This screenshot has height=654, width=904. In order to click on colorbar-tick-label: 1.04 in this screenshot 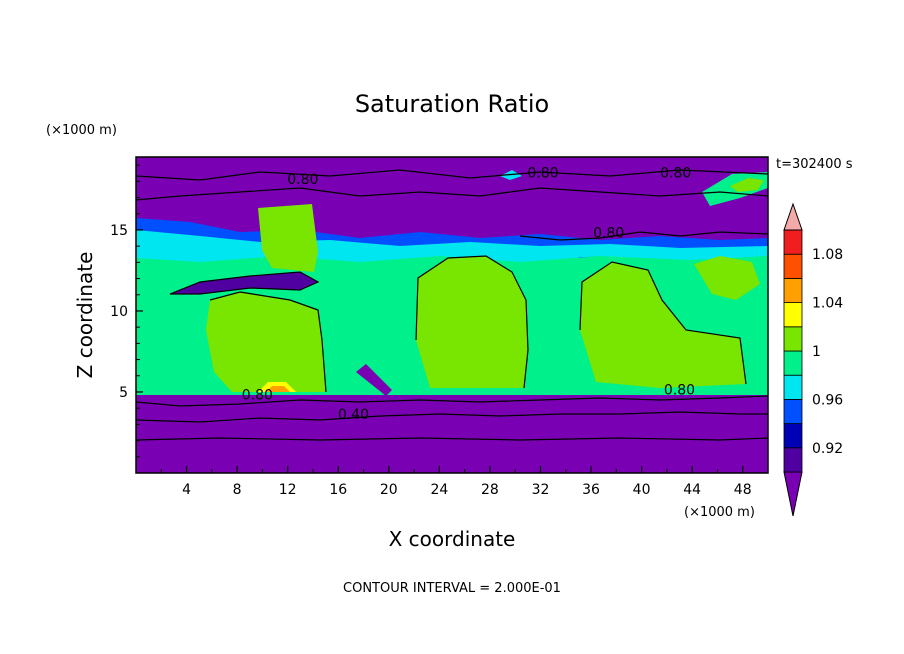, I will do `click(827, 304)`.